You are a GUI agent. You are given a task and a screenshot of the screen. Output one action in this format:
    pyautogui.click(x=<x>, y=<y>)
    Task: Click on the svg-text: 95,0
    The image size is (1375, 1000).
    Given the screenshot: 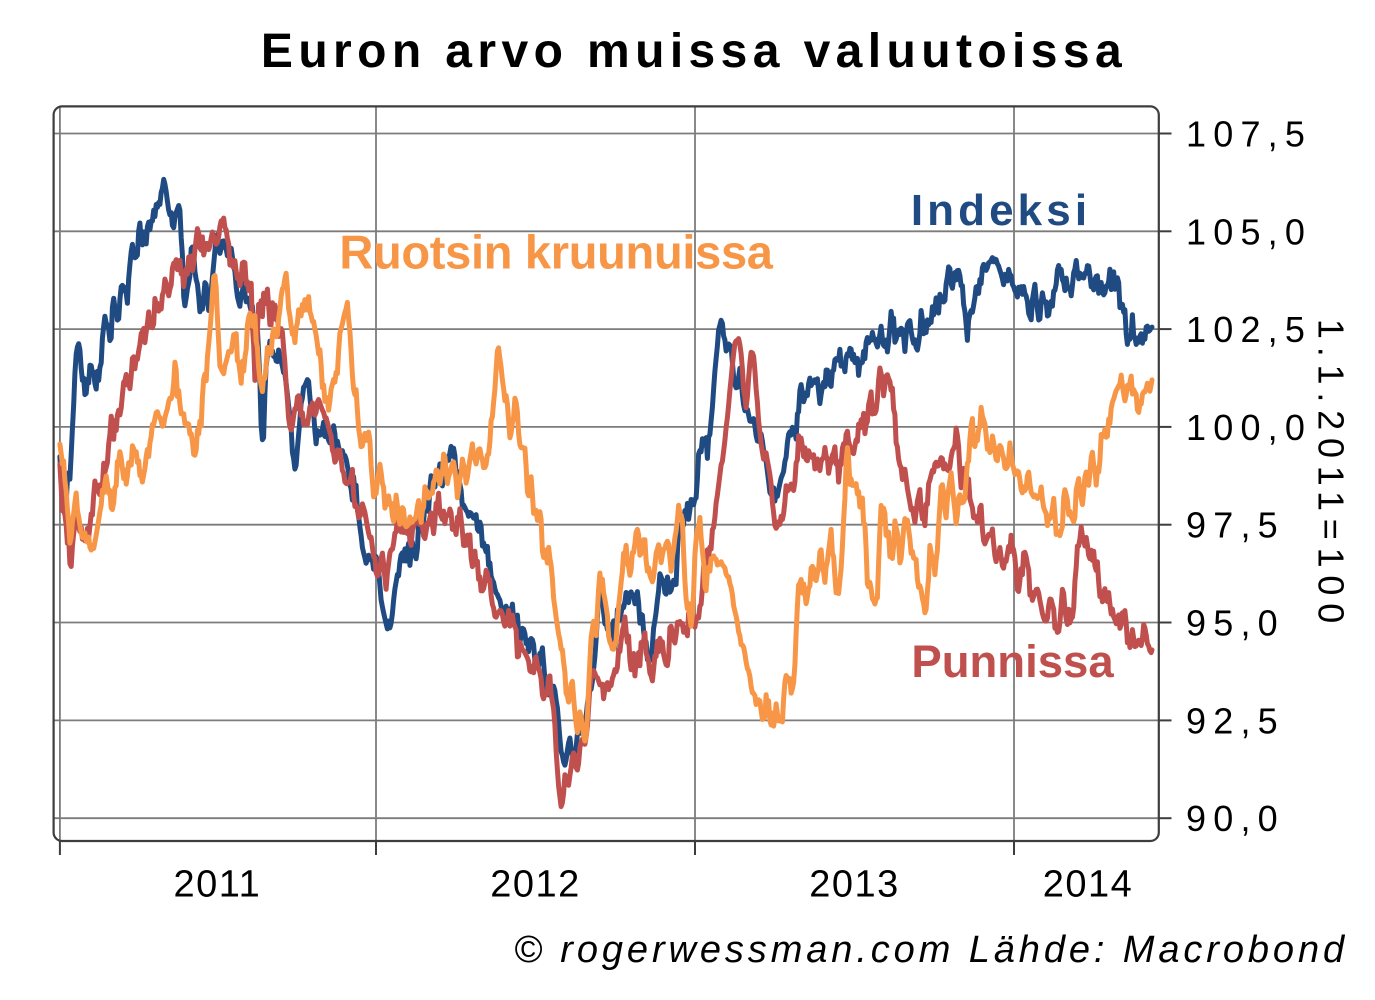 What is the action you would take?
    pyautogui.click(x=1235, y=623)
    